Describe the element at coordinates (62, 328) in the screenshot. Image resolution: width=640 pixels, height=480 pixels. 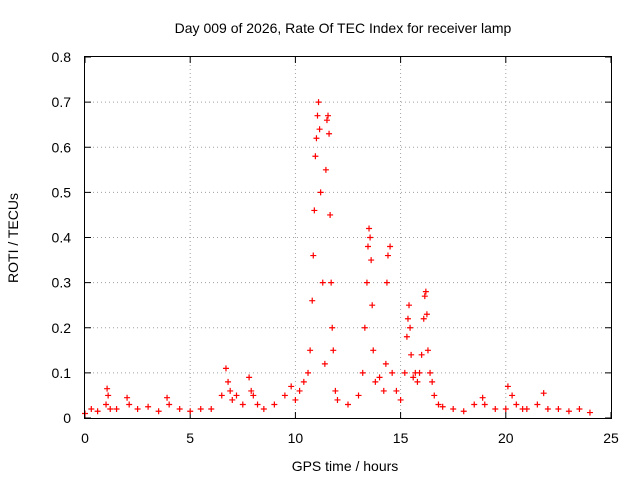
I see `y-tick-label: 0.2` at that location.